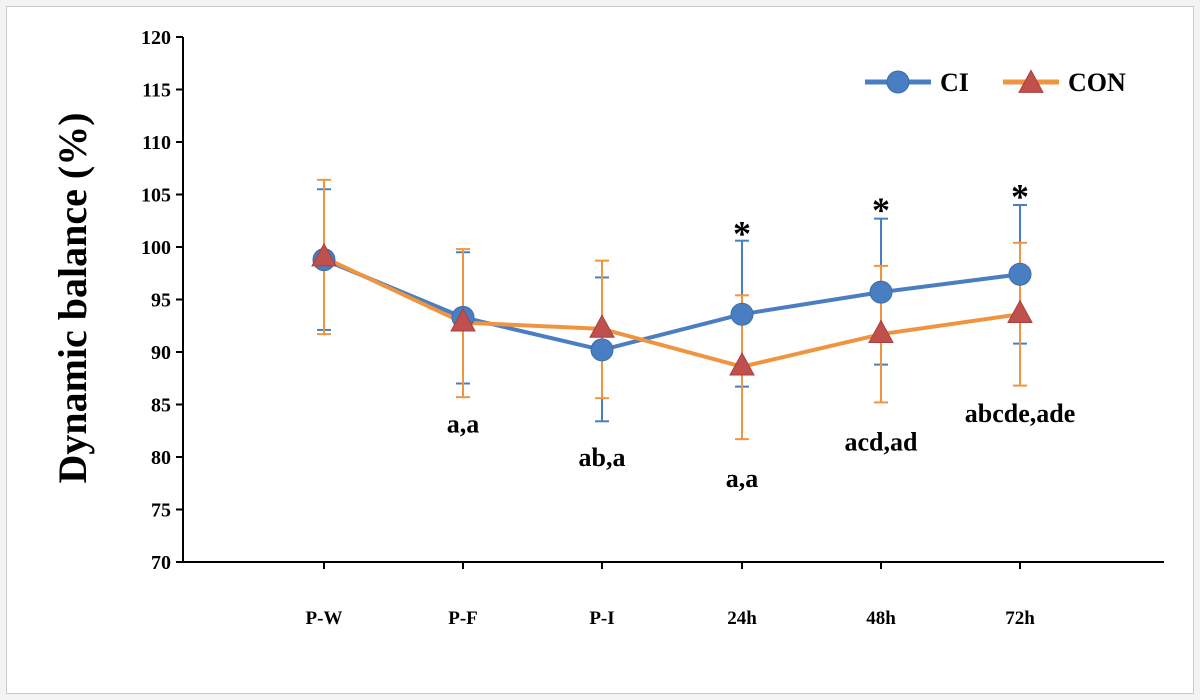 The height and width of the screenshot is (700, 1200). I want to click on y-tick-label: 95, so click(161, 301).